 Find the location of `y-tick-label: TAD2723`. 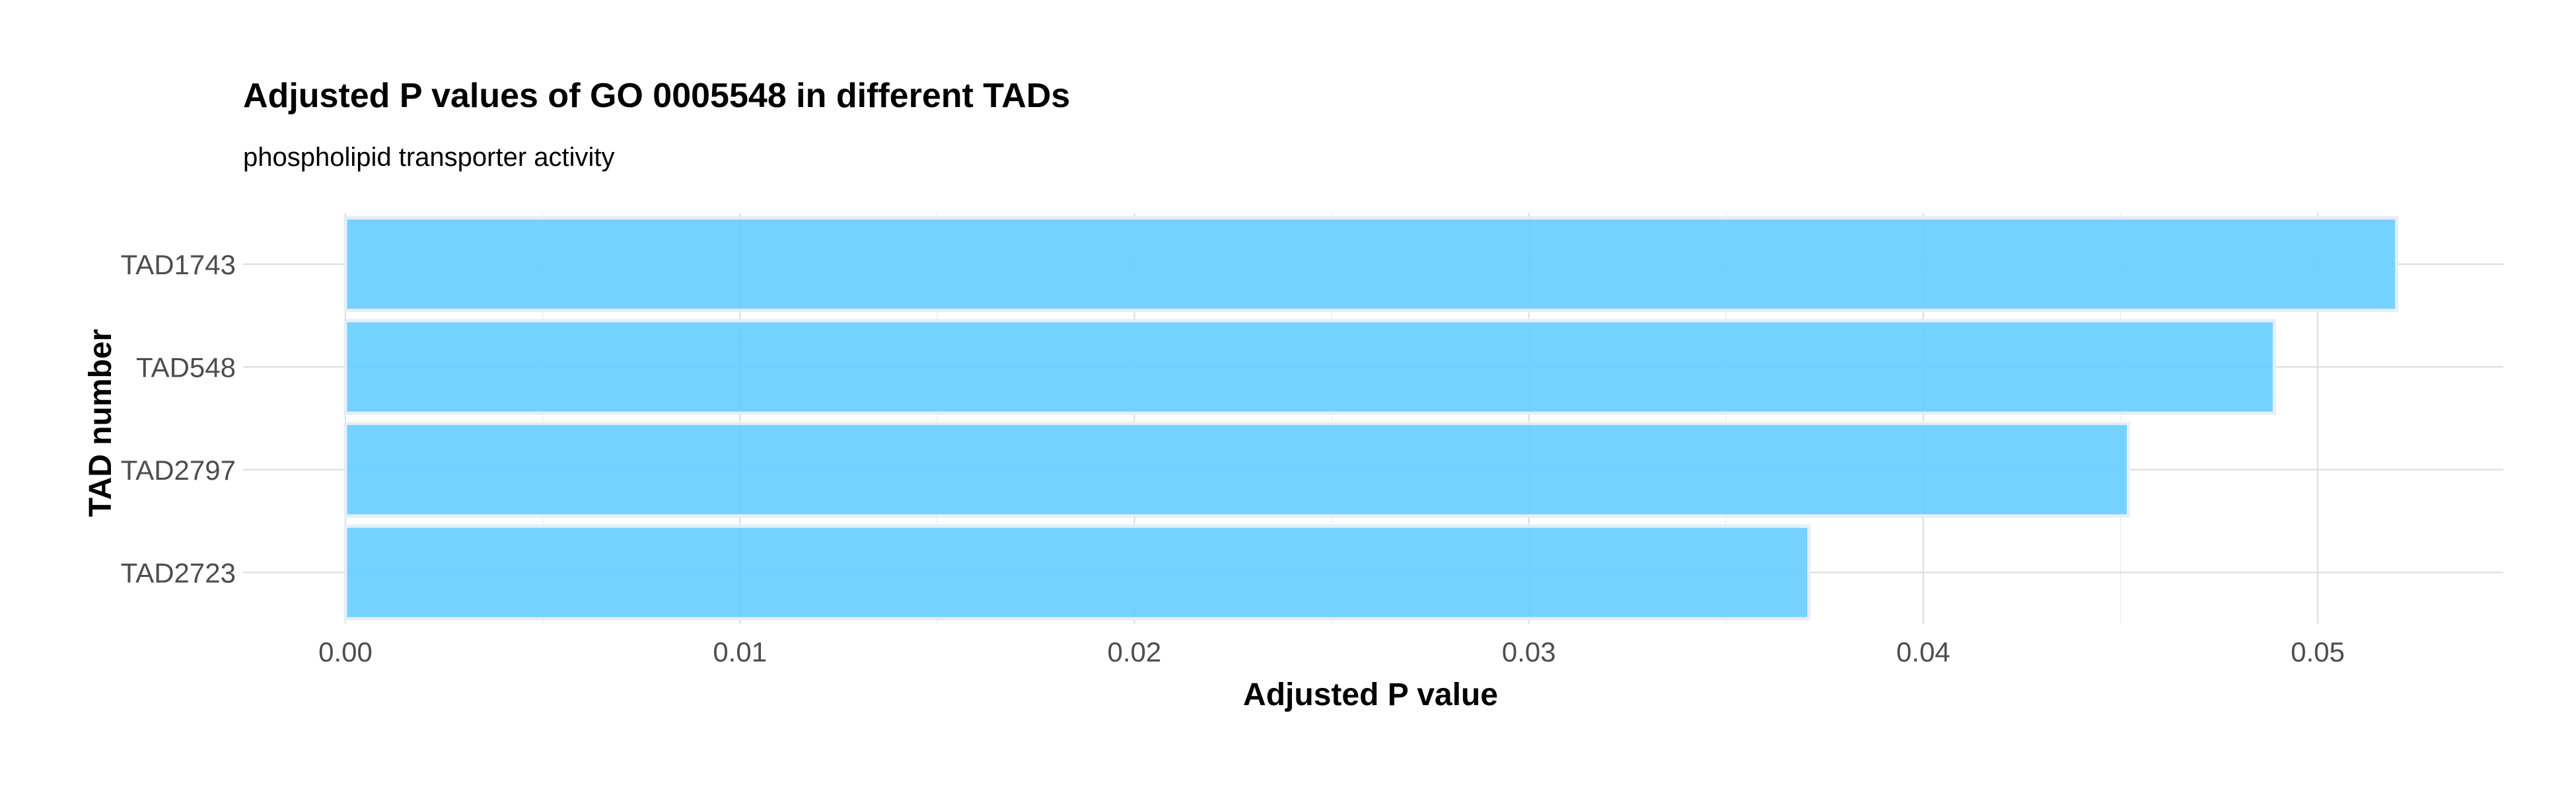

y-tick-label: TAD2723 is located at coordinates (179, 573).